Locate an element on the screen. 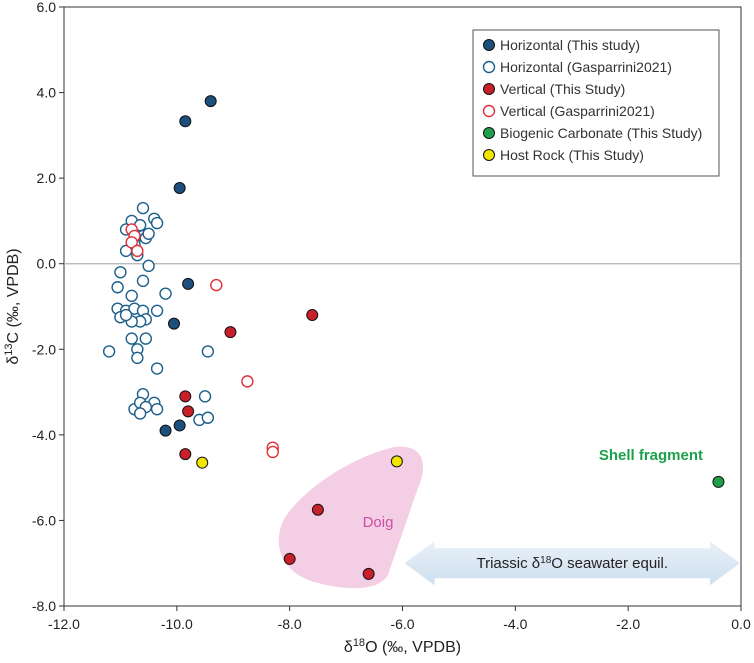 Image resolution: width=754 pixels, height=663 pixels. legend-box is located at coordinates (596, 103).